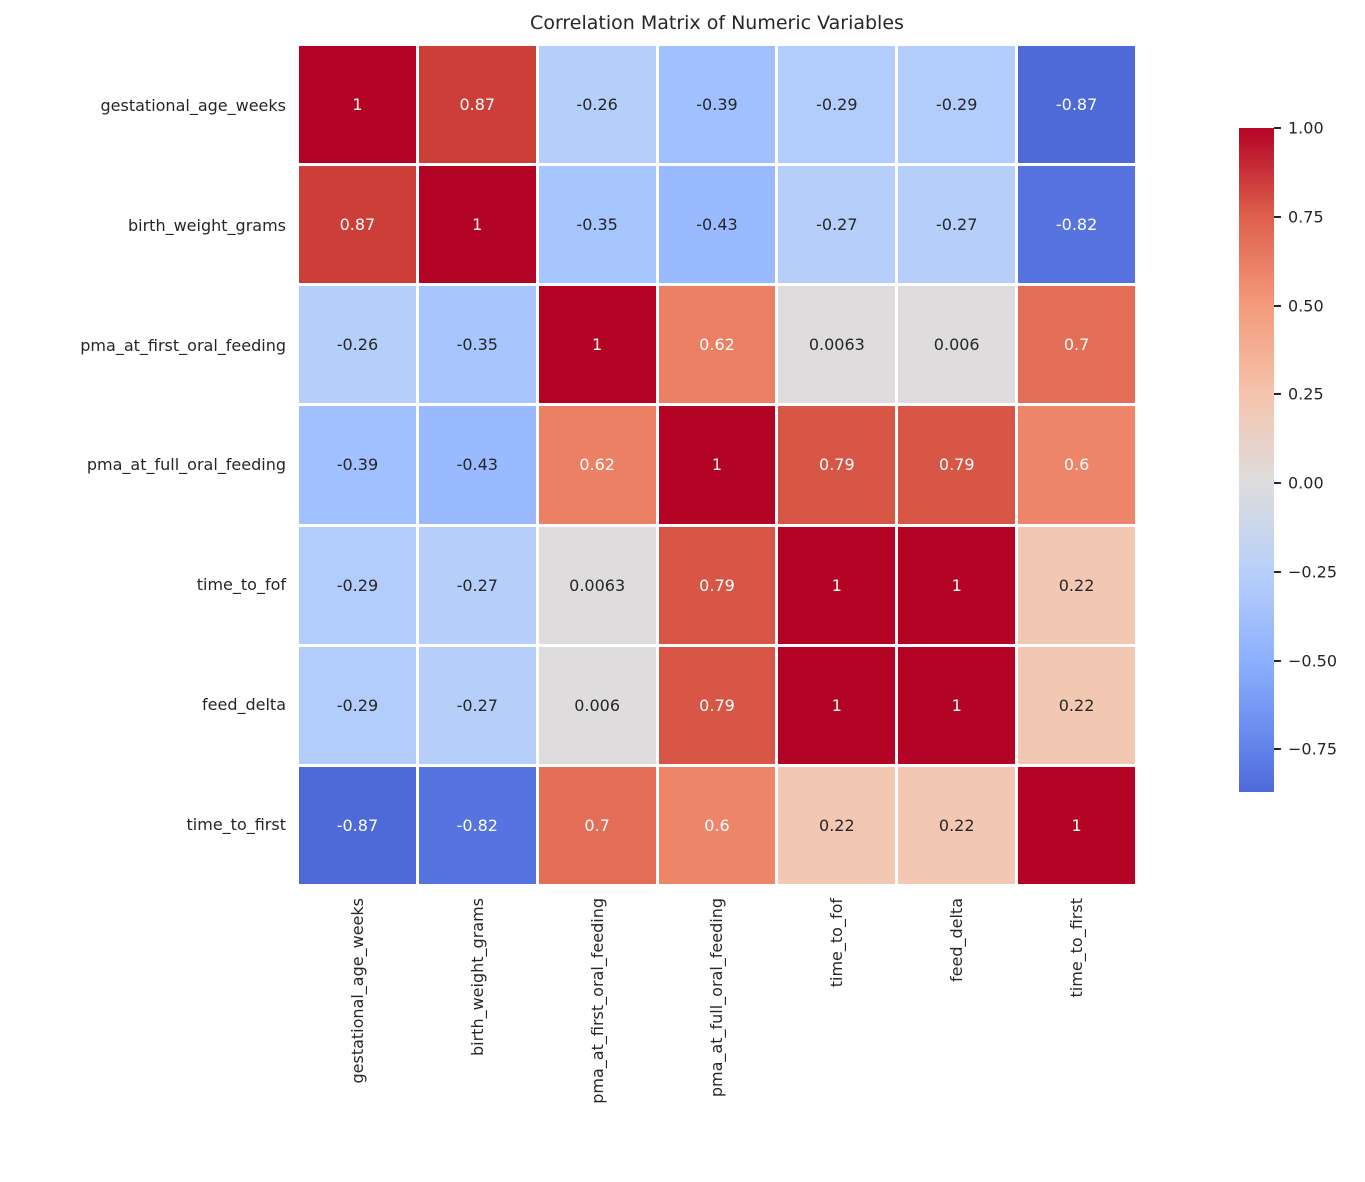 The width and height of the screenshot is (1365, 1182). I want to click on row-label: time_to_fof, so click(241, 585).